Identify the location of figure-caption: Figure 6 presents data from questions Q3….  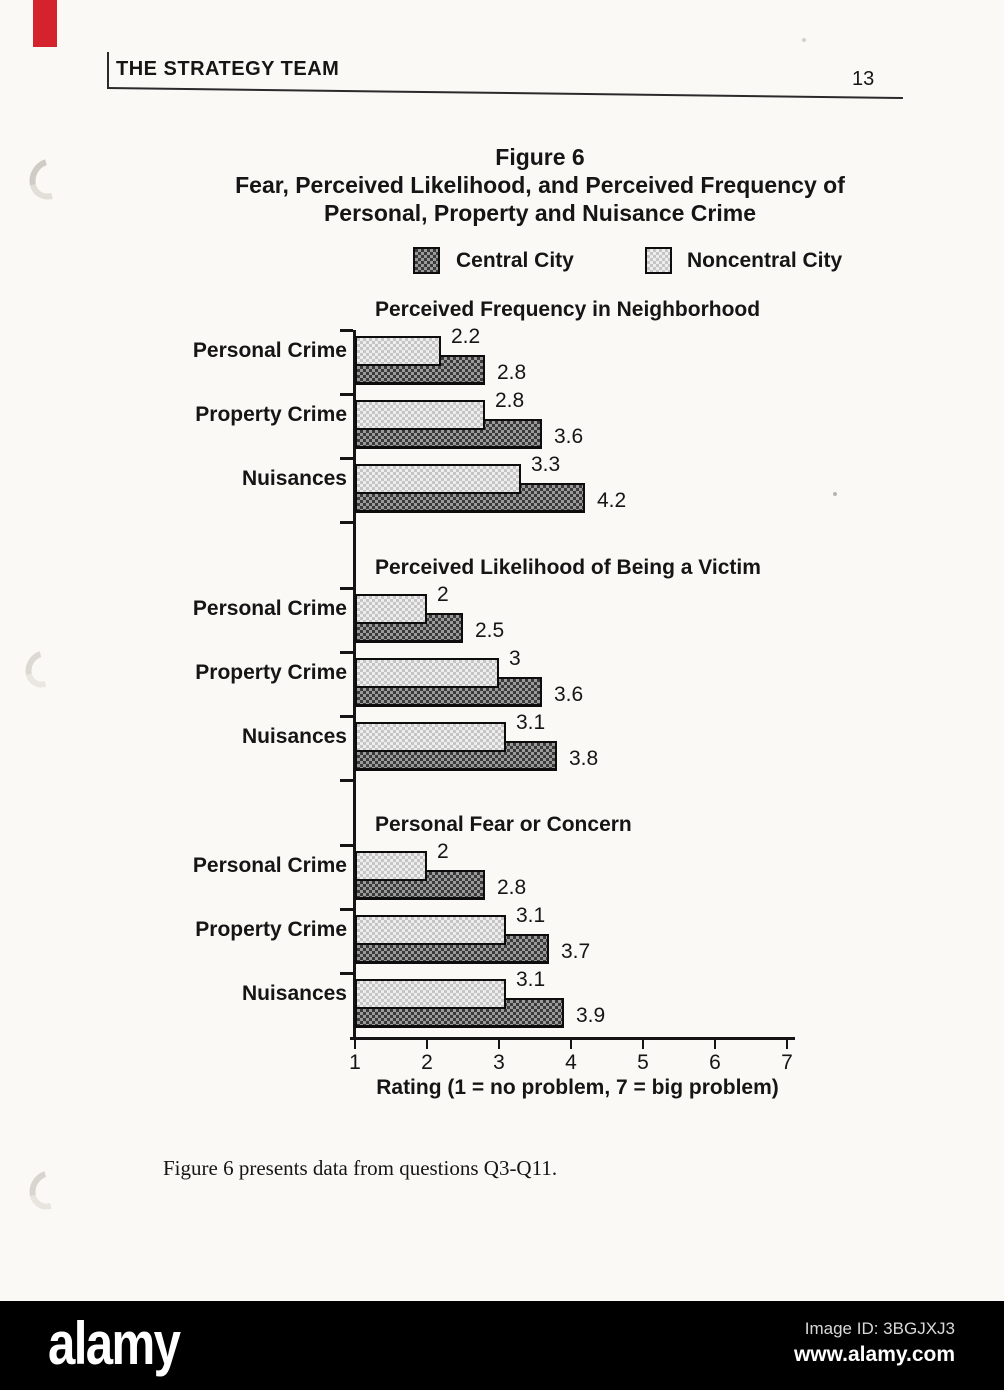
(360, 1168).